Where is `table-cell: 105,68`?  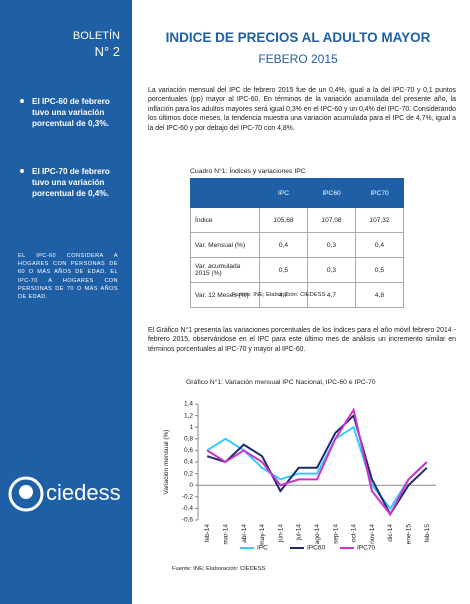 table-cell: 105,68 is located at coordinates (283, 220).